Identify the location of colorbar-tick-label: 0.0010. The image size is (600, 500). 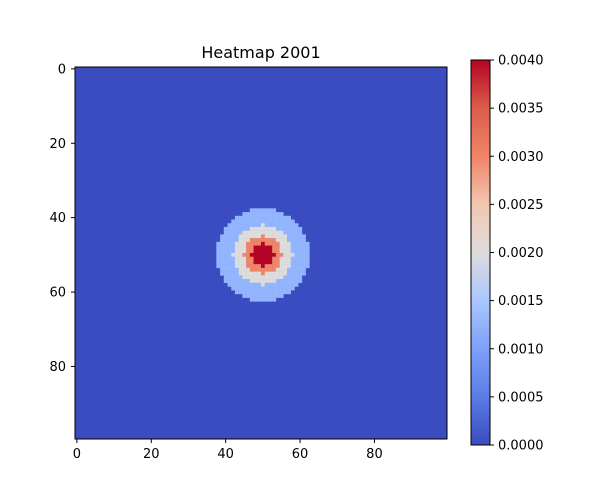
(521, 349).